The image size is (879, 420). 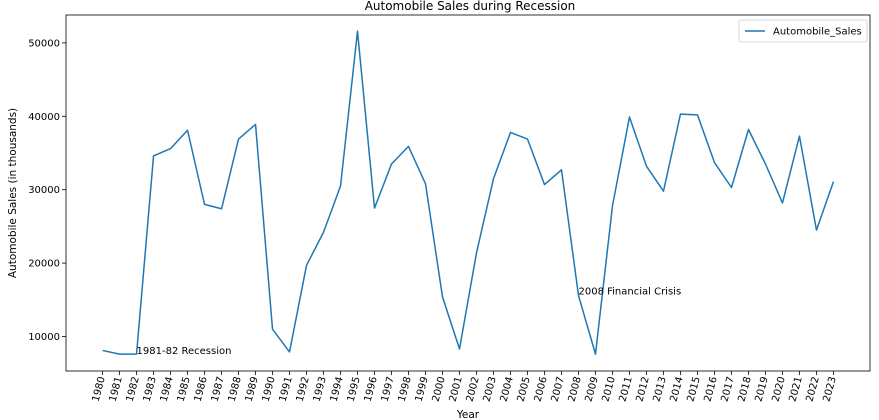 I want to click on annotation-layer: 1981-82 Recession 2008 Financial Crisis, so click(x=409, y=321).